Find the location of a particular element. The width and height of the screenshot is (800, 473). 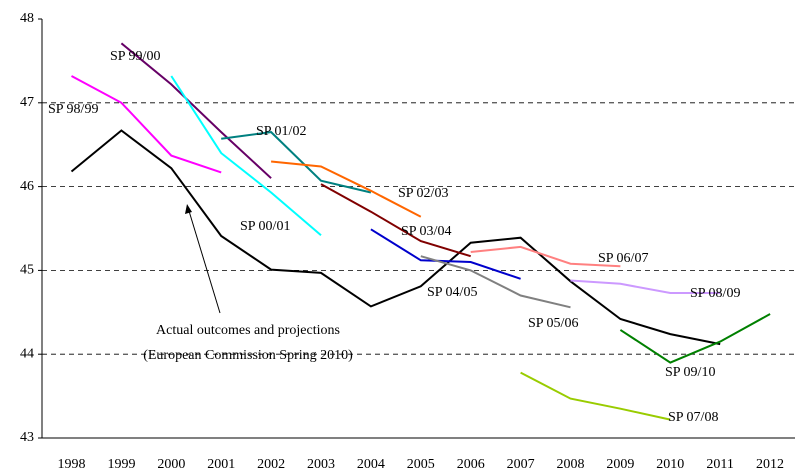

series-label: SP 99/00 is located at coordinates (135, 56).